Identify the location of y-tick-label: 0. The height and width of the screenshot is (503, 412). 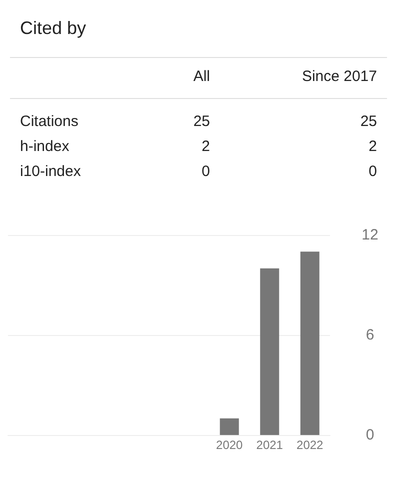
(370, 435).